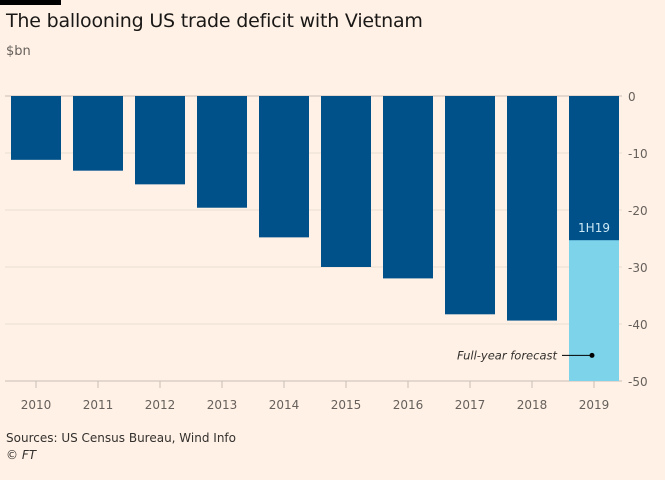 This screenshot has height=480, width=665. Describe the element at coordinates (222, 405) in the screenshot. I see `x-tick-label: 2013` at that location.